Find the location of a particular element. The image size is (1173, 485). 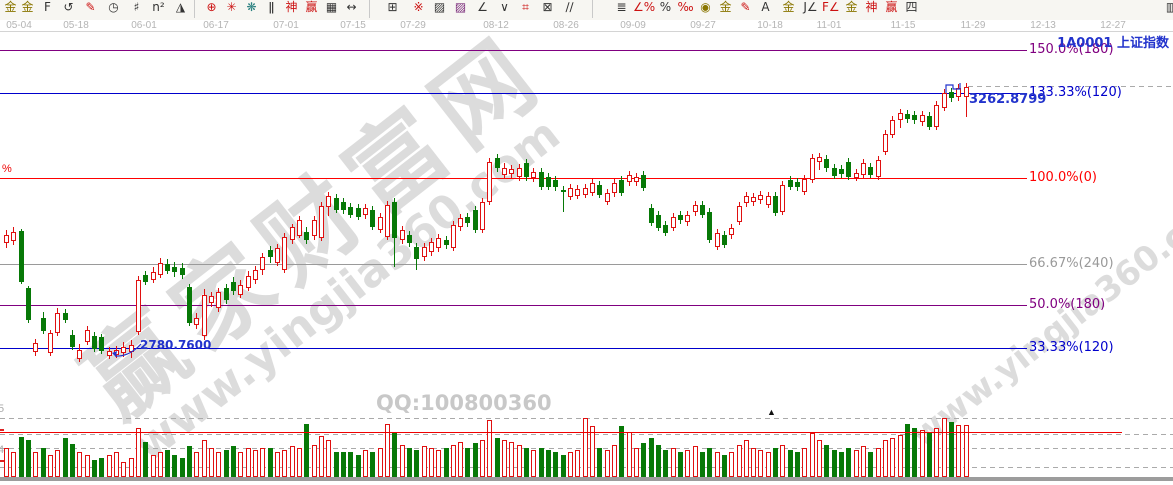

angle-percent-tool-icon: ∠% is located at coordinates (644, 7).